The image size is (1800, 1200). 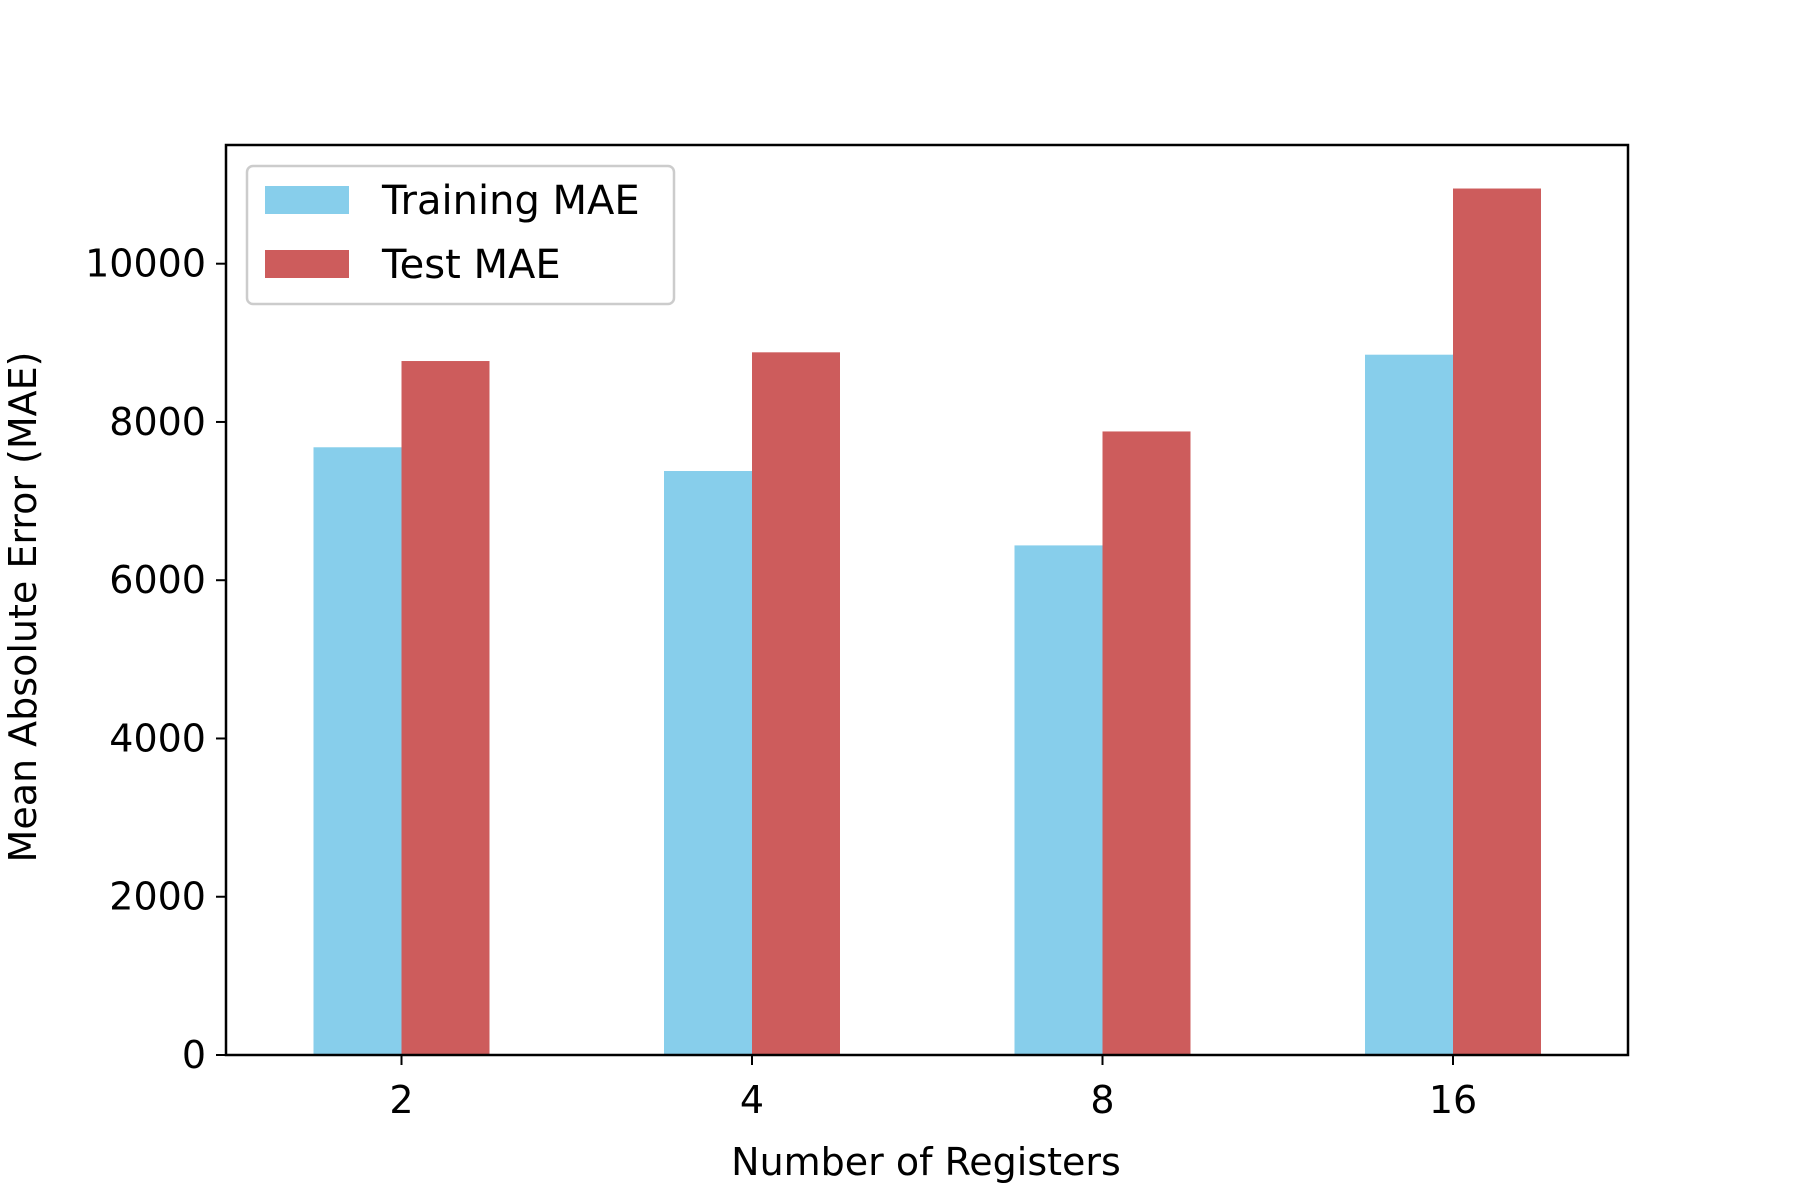 I want to click on x-tick-label: 16, so click(x=1453, y=1100).